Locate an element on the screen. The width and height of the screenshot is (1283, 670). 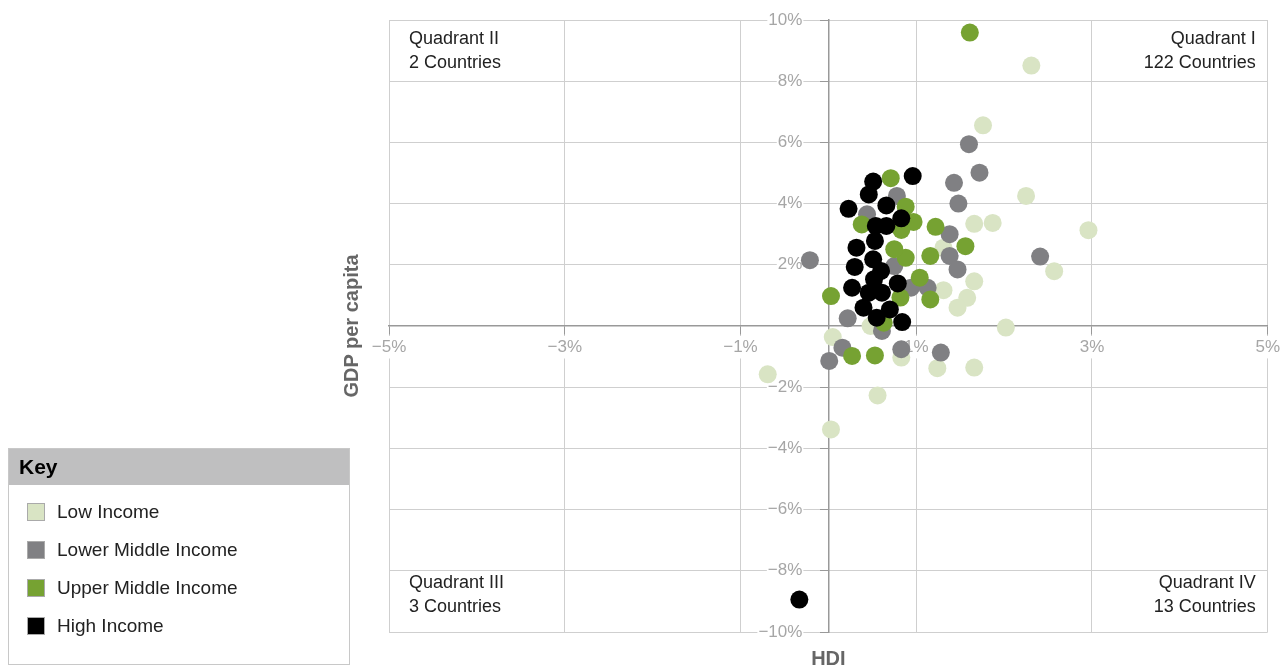
x-tick-label: 5% is located at coordinates (1267, 346).